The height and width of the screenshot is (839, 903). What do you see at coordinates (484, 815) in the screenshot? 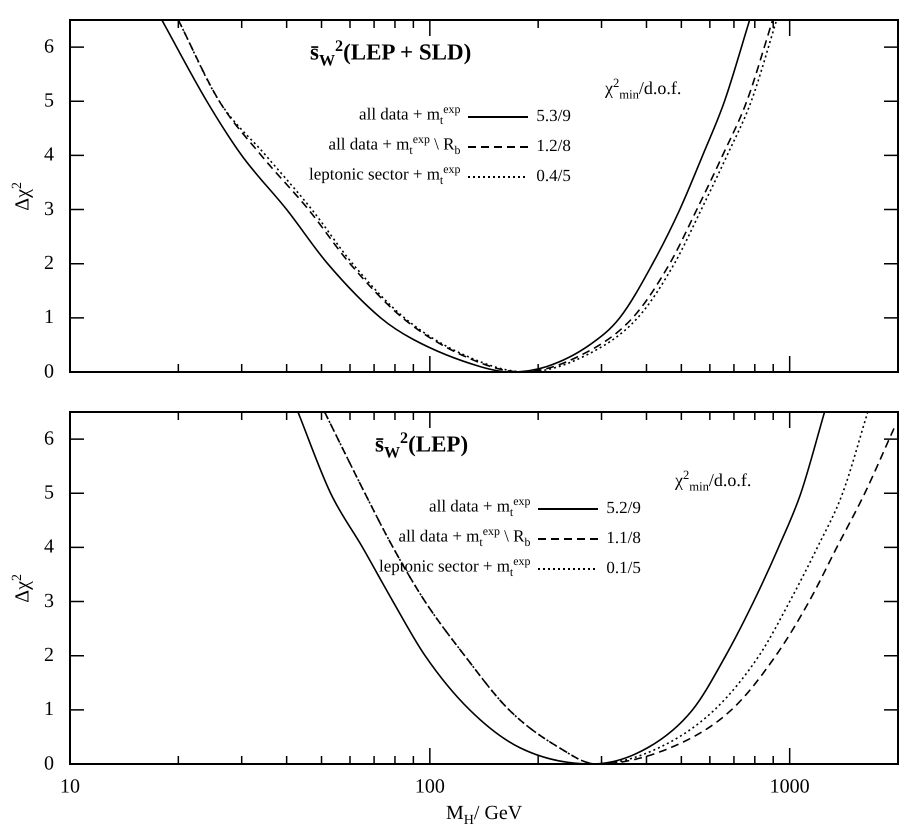
I see `x-axis-title: M$_{H}$/ GeV` at bounding box center [484, 815].